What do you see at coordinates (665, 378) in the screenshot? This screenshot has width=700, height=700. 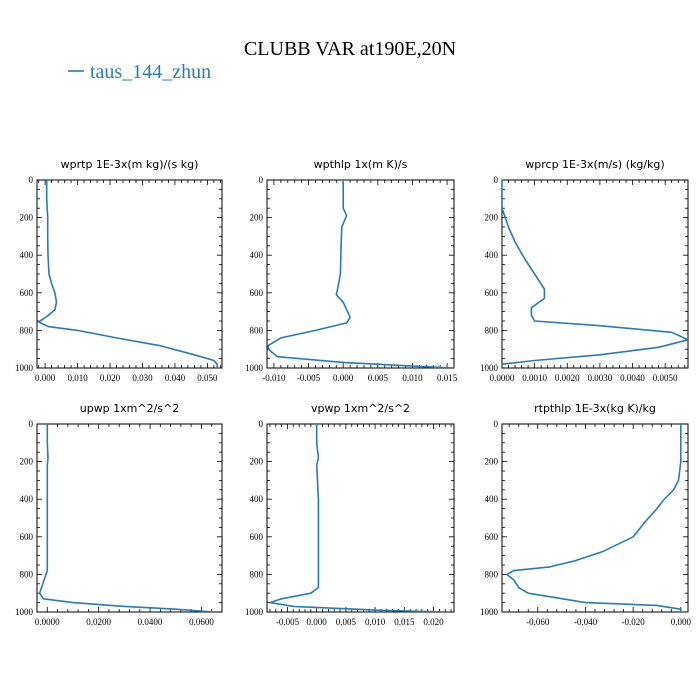 I see `x-tick-label: 0.0050` at bounding box center [665, 378].